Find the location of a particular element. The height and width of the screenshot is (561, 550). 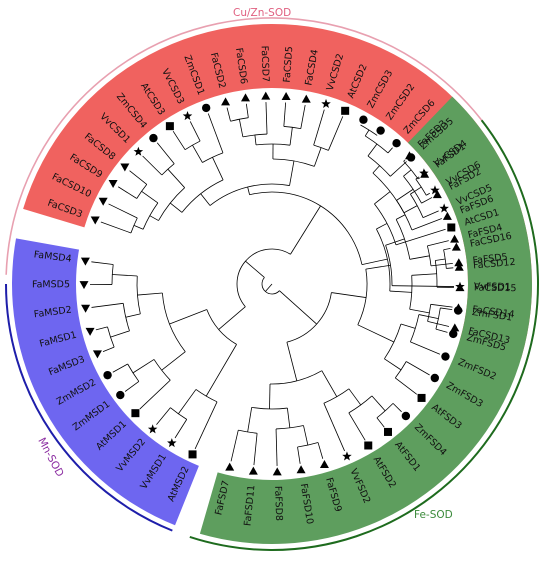

tree-root is located at coordinates (269, 287).